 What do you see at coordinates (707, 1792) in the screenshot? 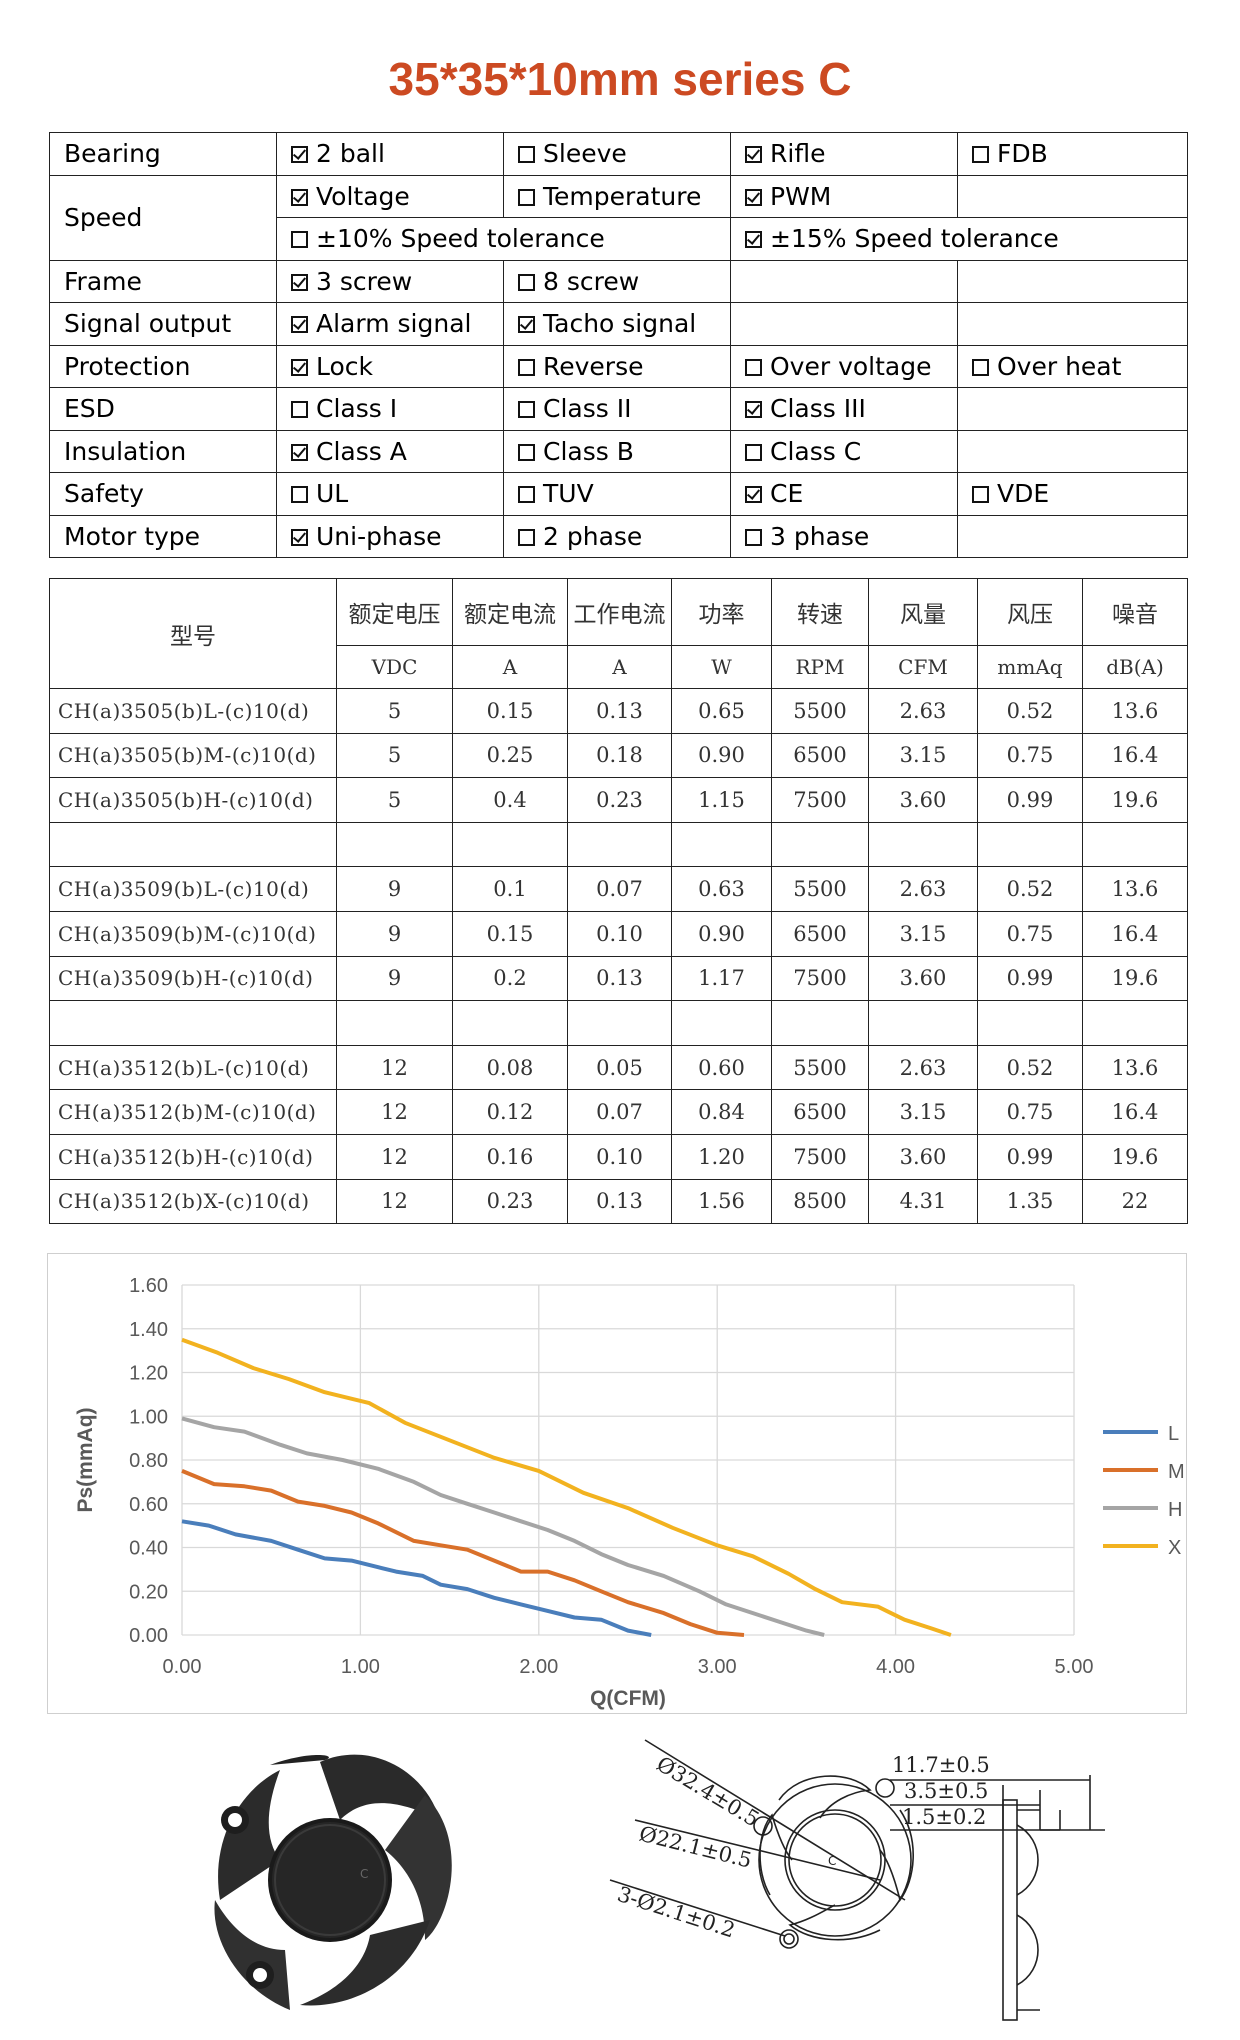
I see `dim-outer-diameter: Ø32.4±0.5` at bounding box center [707, 1792].